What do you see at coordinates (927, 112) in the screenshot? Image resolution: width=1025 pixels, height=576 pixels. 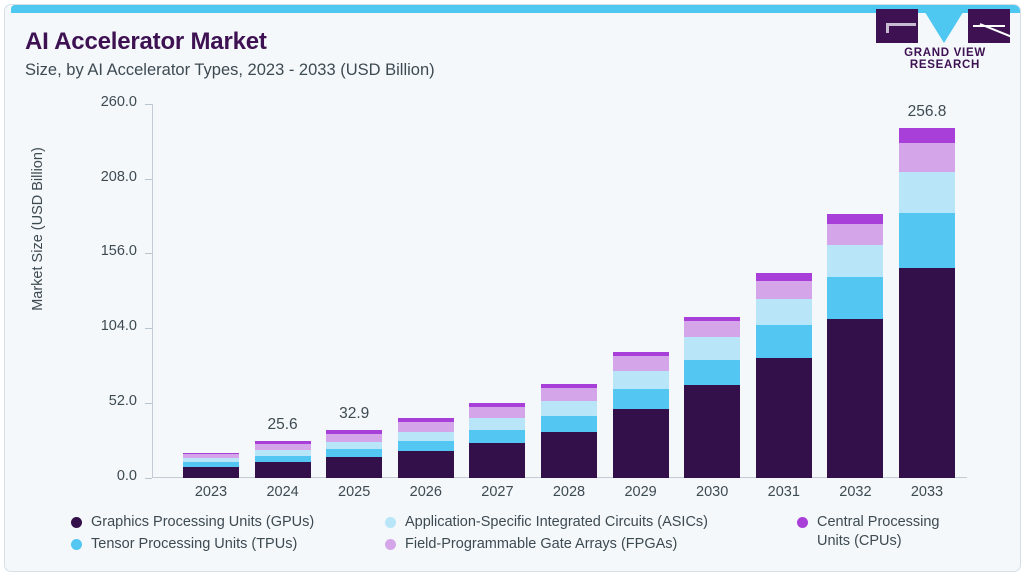 I see `bar-value-label: 256.8` at bounding box center [927, 112].